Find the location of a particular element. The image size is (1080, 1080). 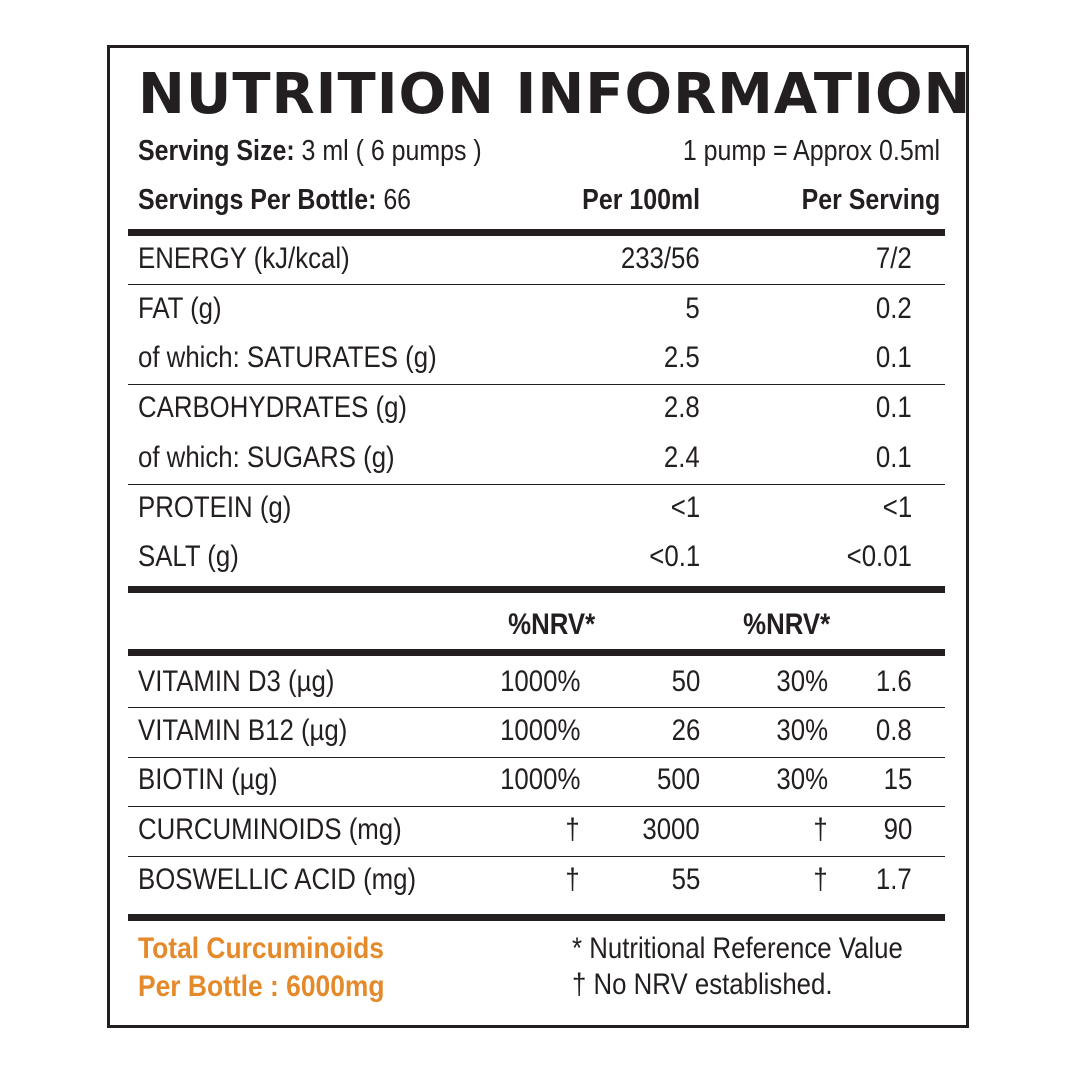

micro-per-100: 55 is located at coordinates (685, 879).